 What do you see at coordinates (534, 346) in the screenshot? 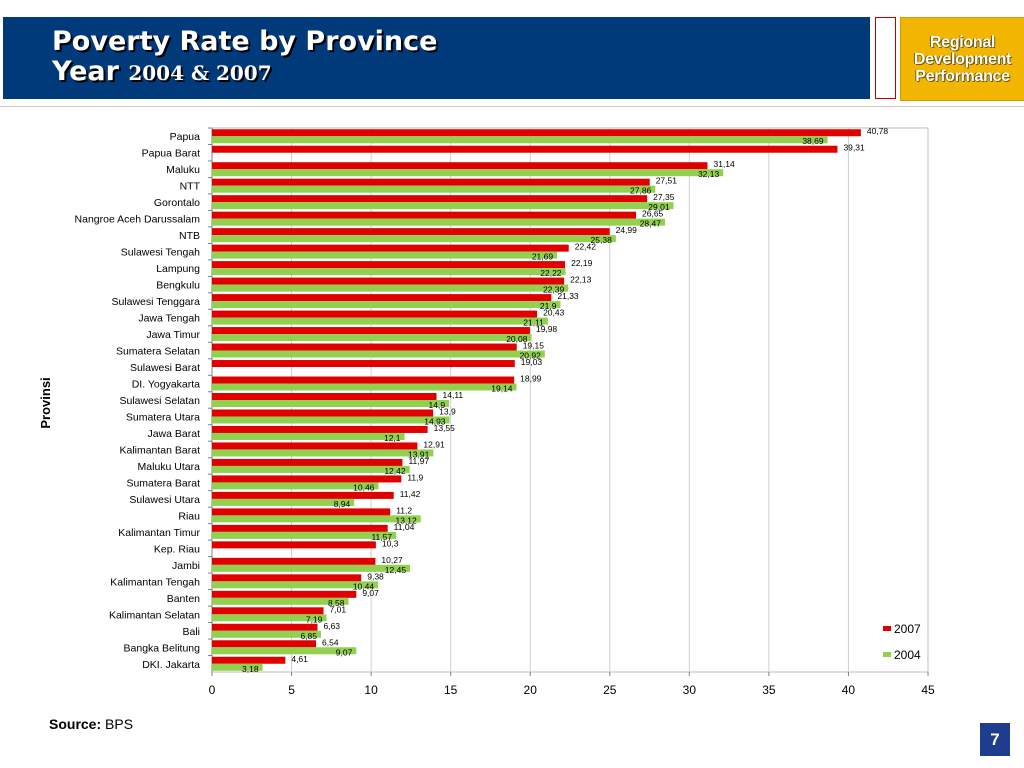
I see `data-label-2007: 19,15` at bounding box center [534, 346].